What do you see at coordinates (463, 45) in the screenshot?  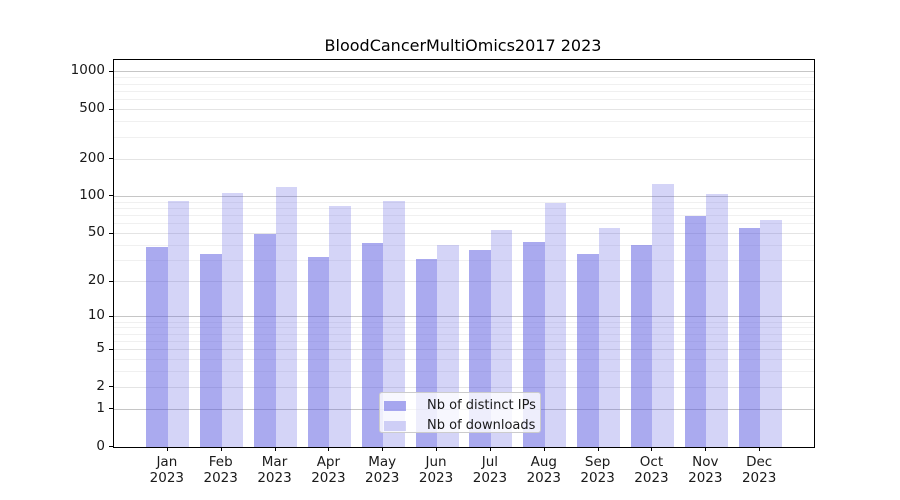 I see `chart-title: BloodCancerMultiOmics2017 2023` at bounding box center [463, 45].